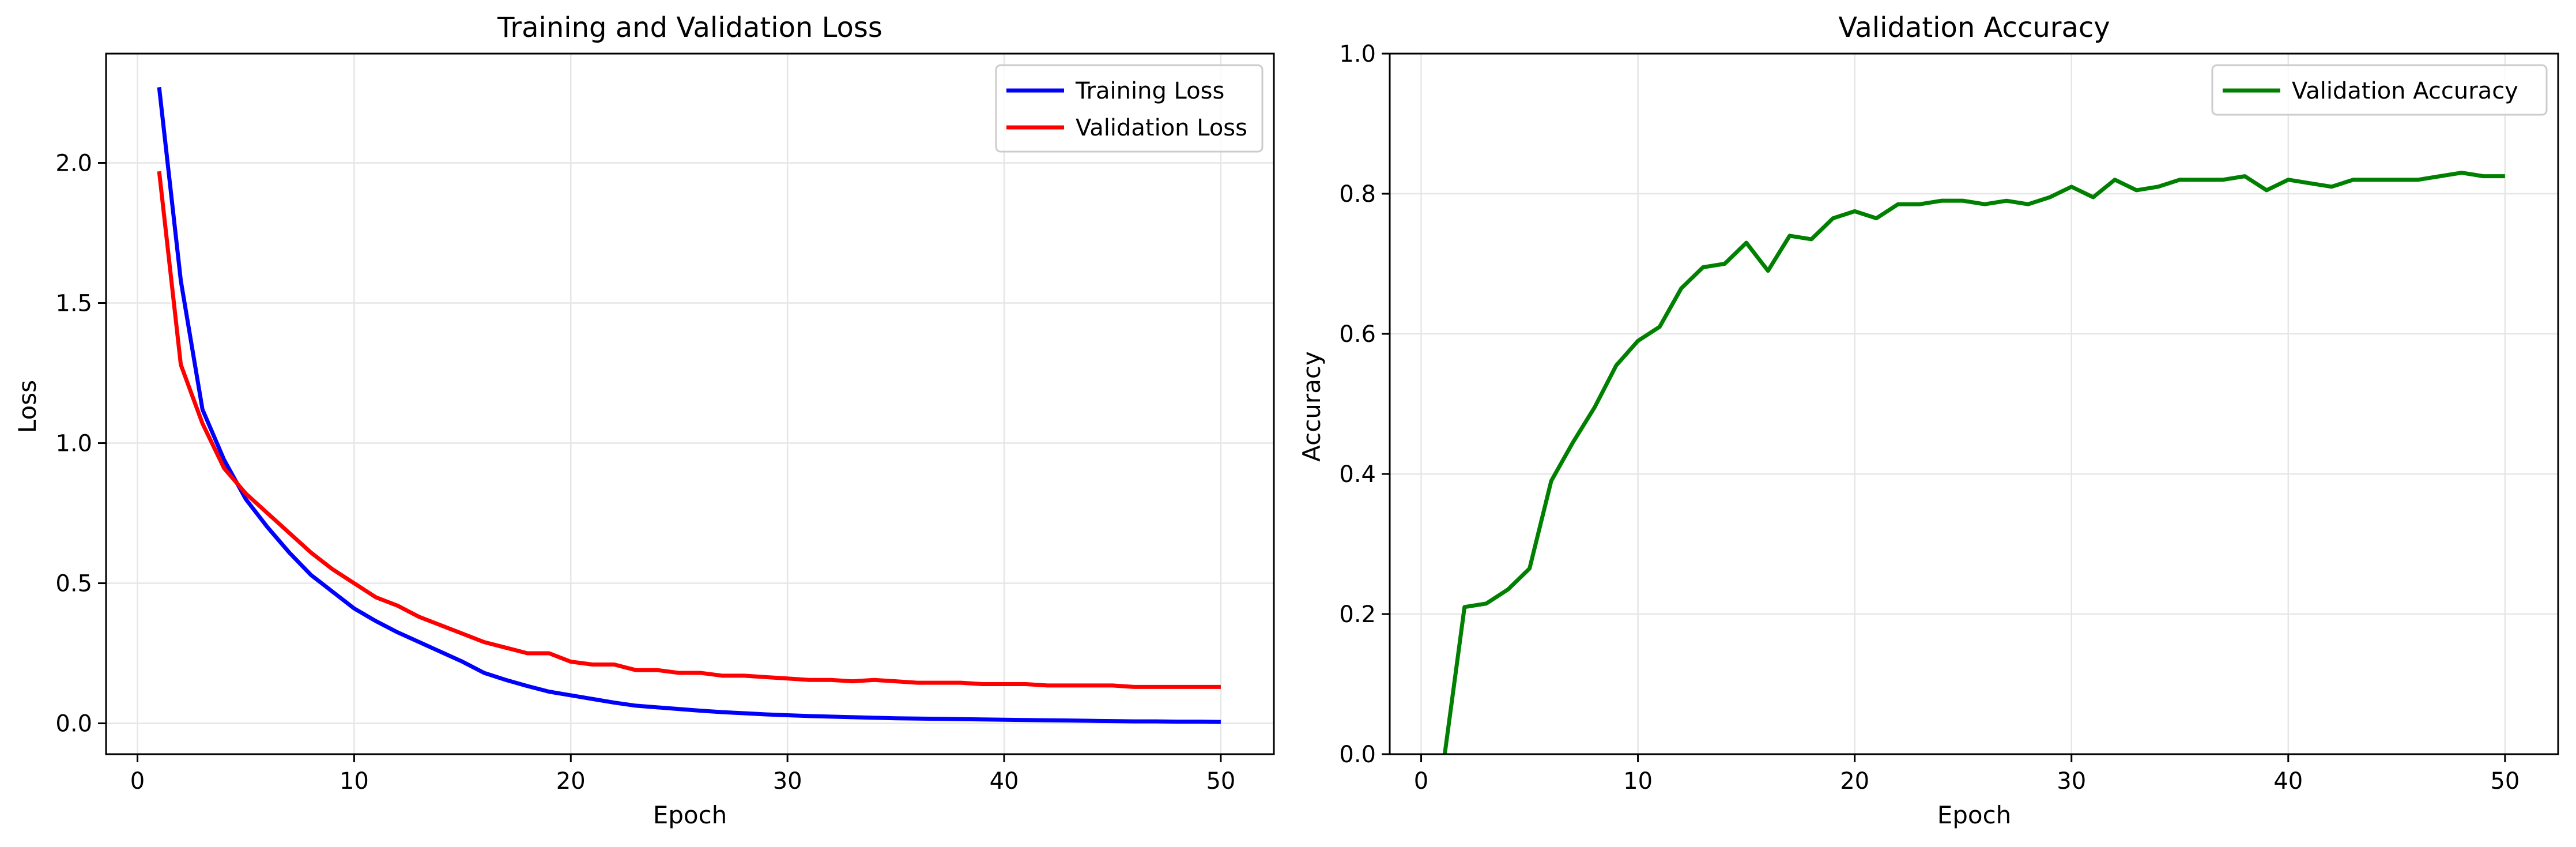 This screenshot has width=2576, height=847. What do you see at coordinates (1357, 334) in the screenshot?
I see `accuracy-chart-ytick-label-3: 0.6` at bounding box center [1357, 334].